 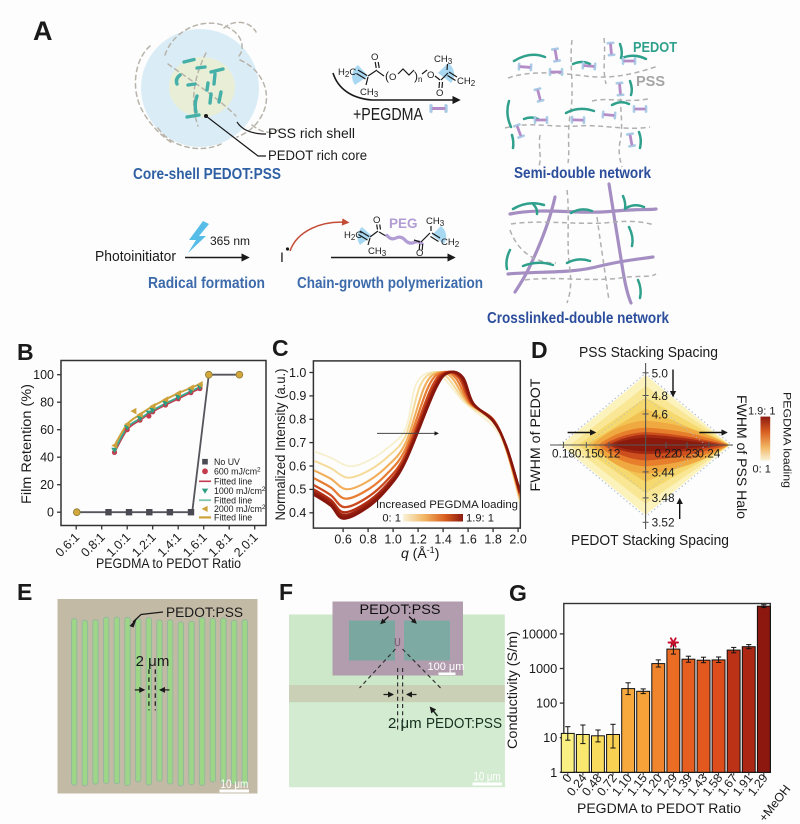 I want to click on svg-text: C, so click(x=280, y=348).